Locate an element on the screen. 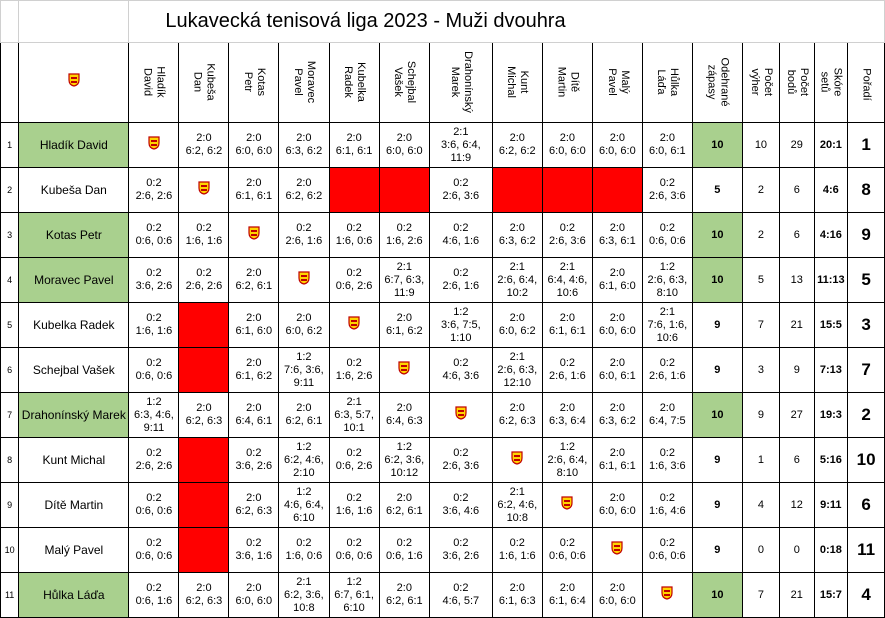 The width and height of the screenshot is (885, 618). match-score: 0:2 3:6, 2:6 is located at coordinates (461, 549).